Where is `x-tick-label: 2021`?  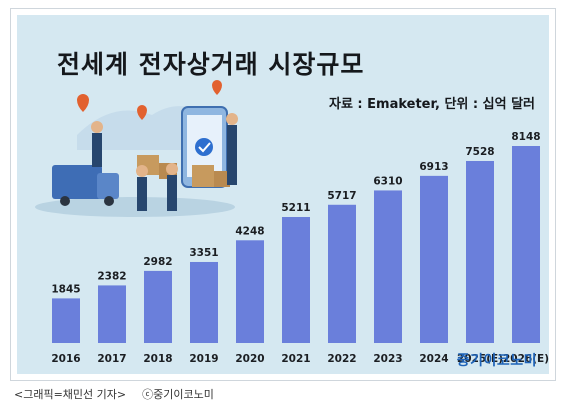
x-tick-label: 2021 is located at coordinates (295, 359).